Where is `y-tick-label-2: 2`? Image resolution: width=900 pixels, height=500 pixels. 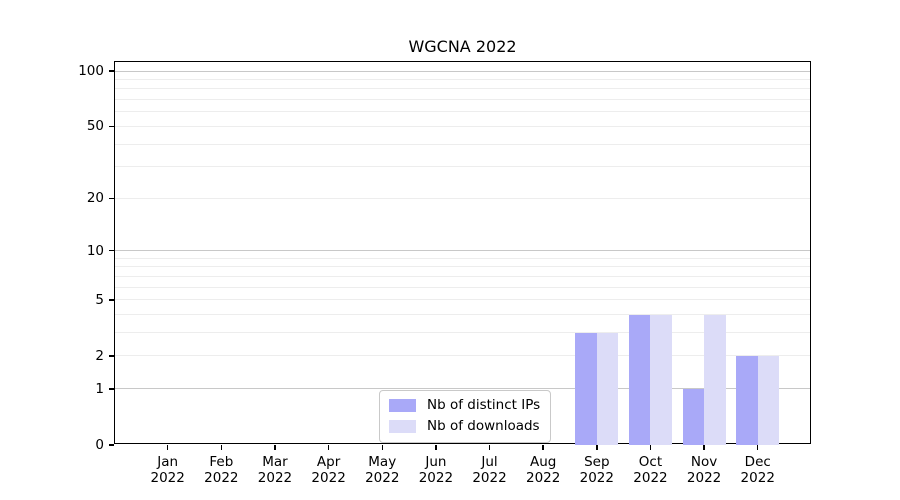 y-tick-label-2: 2 is located at coordinates (99, 355).